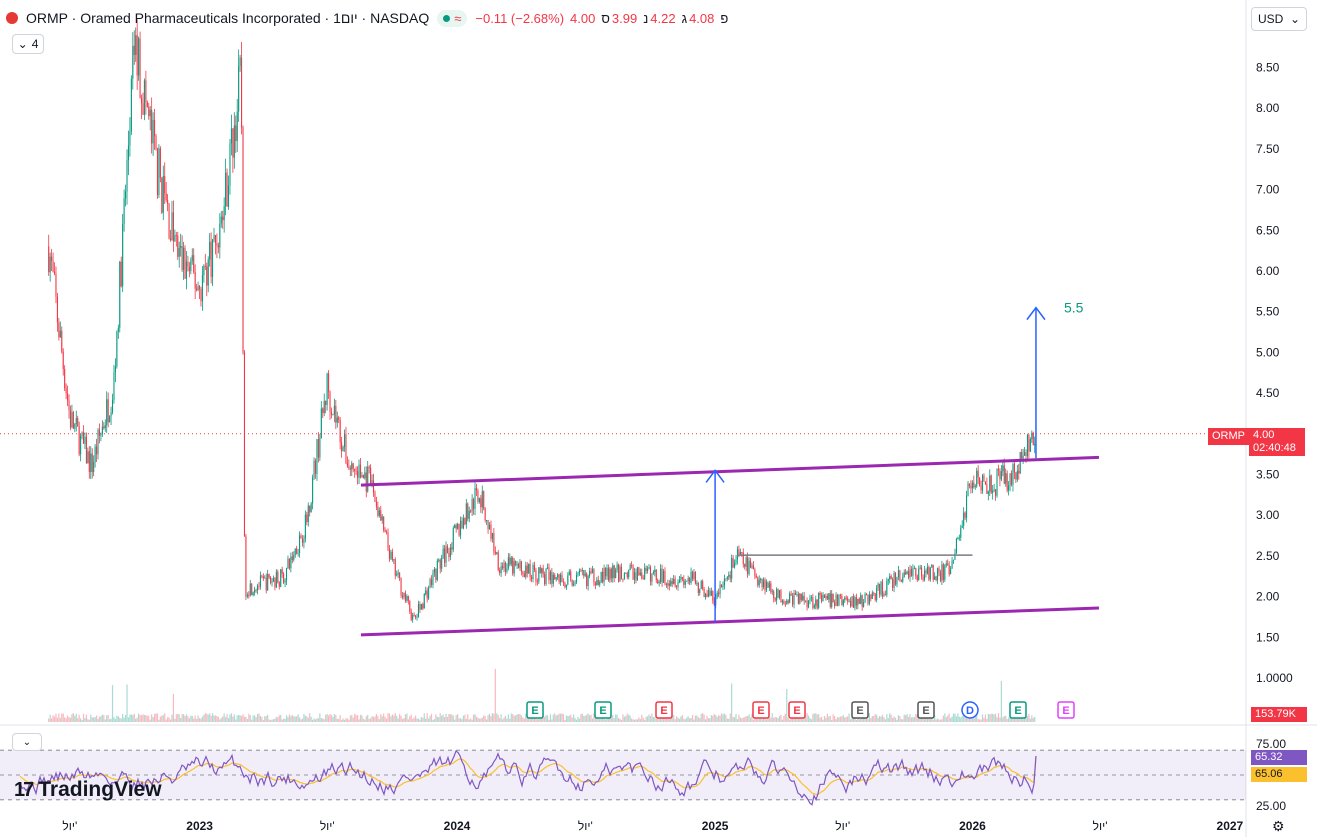 This screenshot has height=837, width=1317. I want to click on price-tag-box: 4.00 02:40:48, so click(1277, 442).